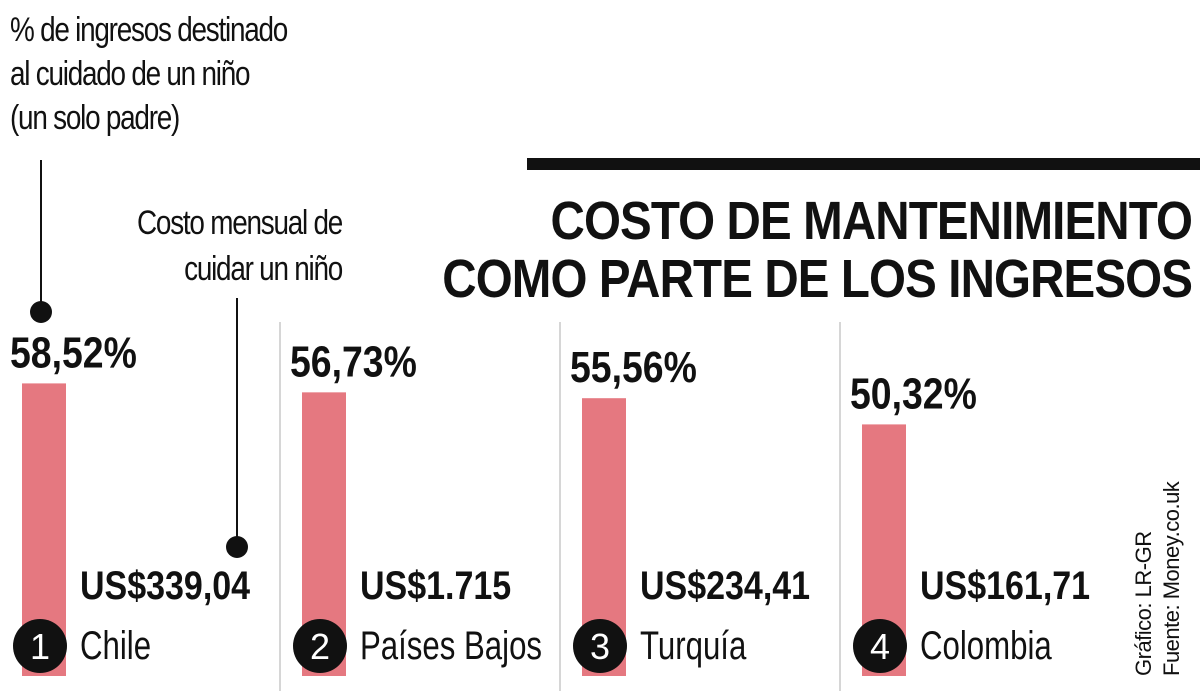 This screenshot has height=691, width=1200. What do you see at coordinates (633, 367) in the screenshot?
I see `value-label: 55,56%` at bounding box center [633, 367].